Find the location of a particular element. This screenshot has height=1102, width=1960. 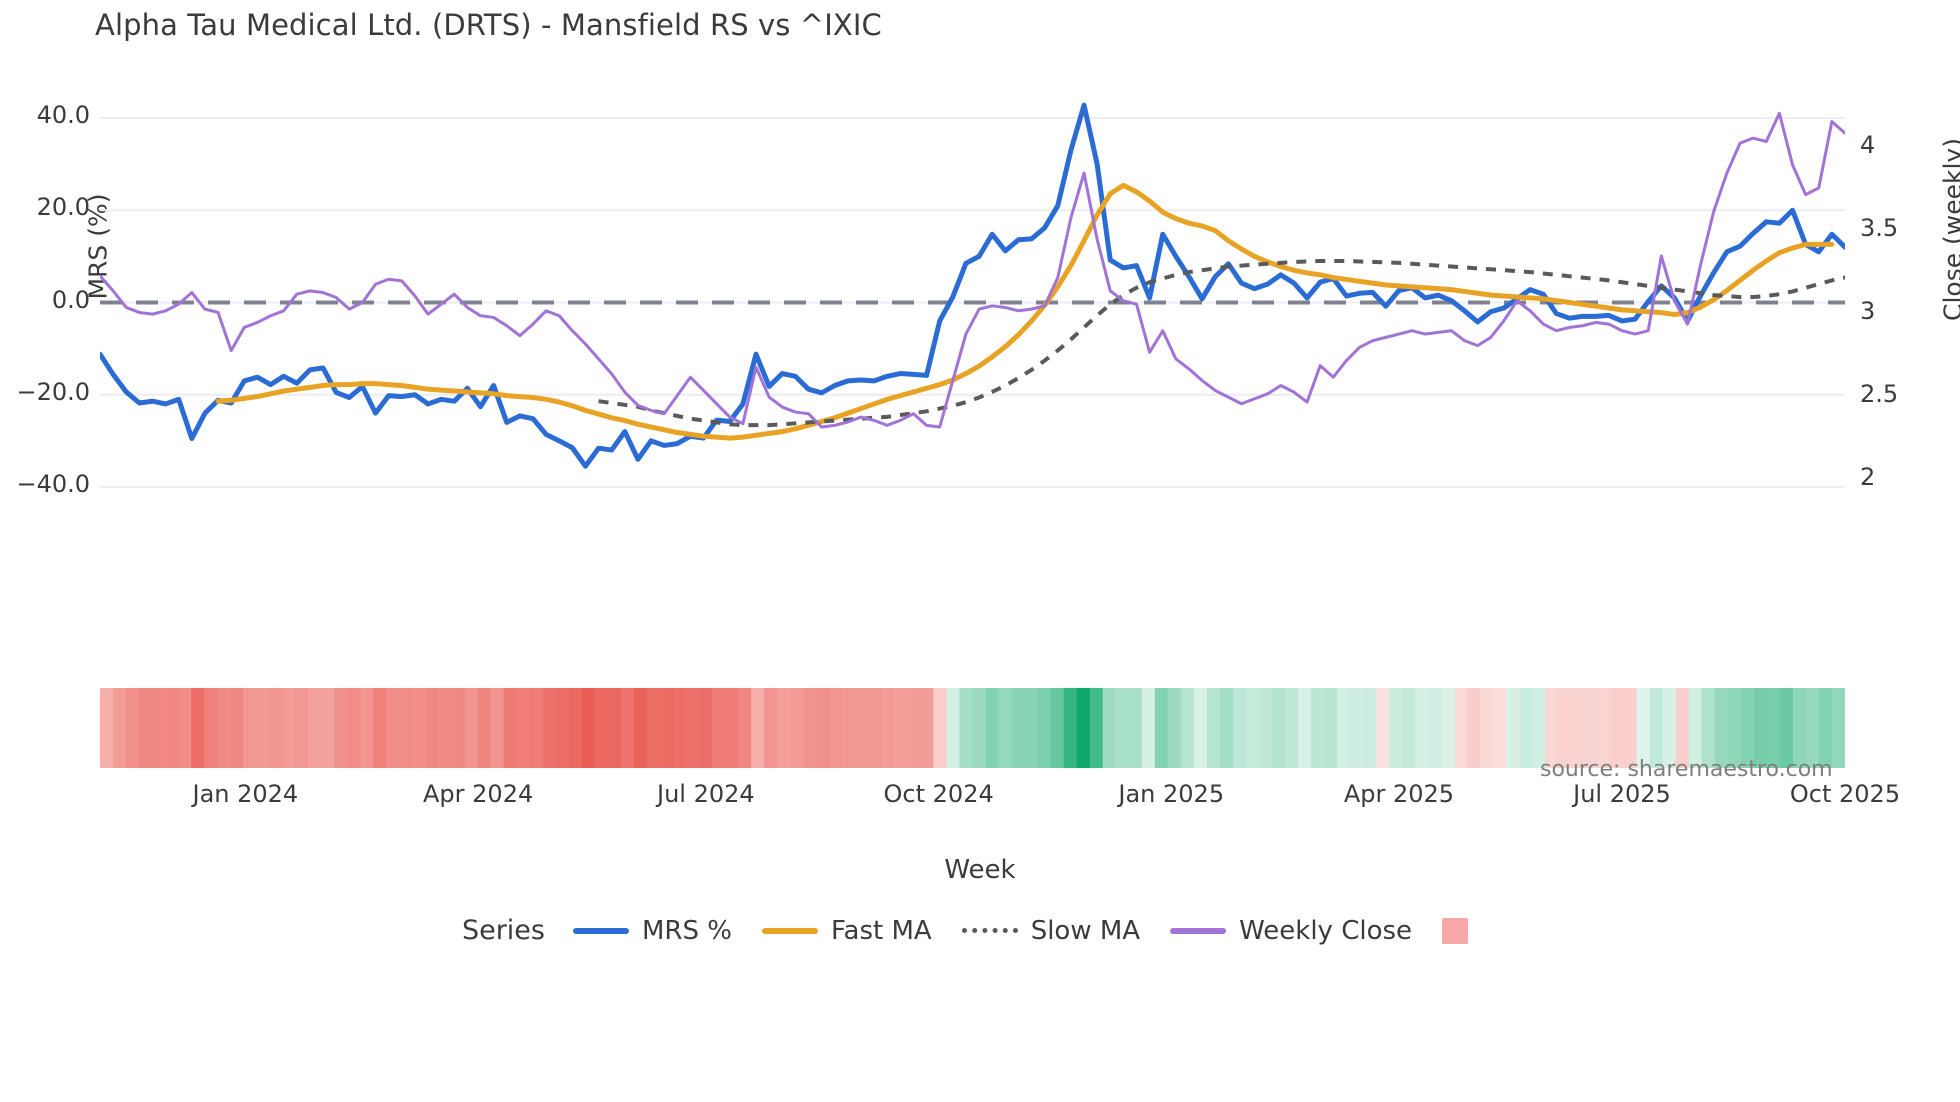

y-axis-right-tick: 2.5 is located at coordinates (1879, 394).